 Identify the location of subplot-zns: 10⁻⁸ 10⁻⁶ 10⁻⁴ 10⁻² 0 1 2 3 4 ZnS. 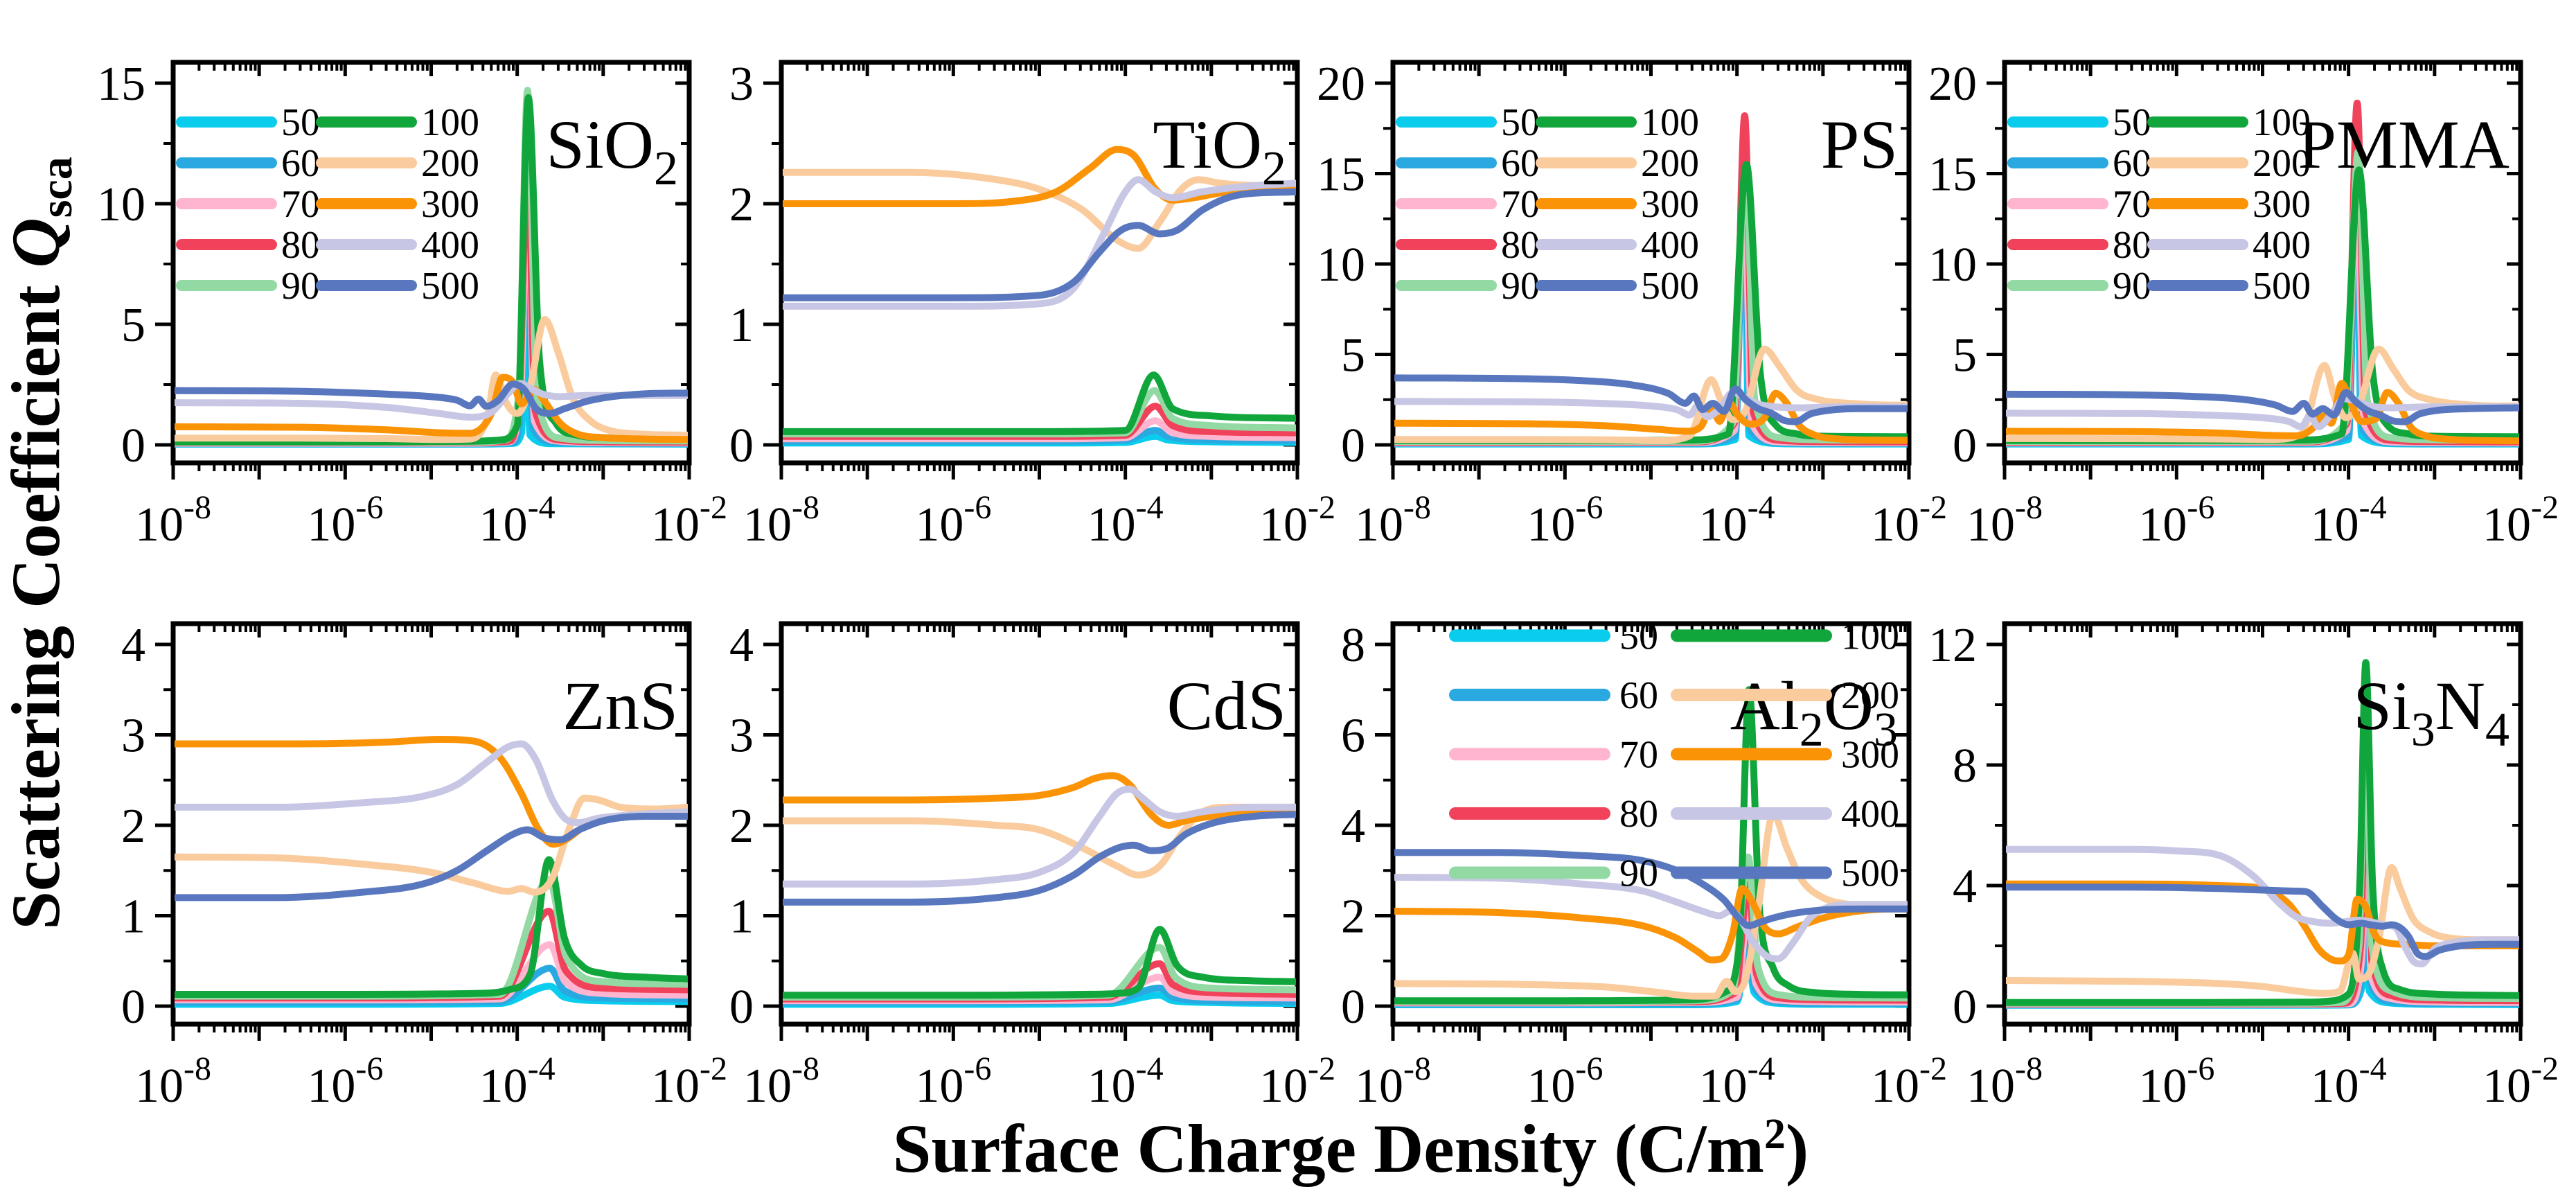
(424, 866).